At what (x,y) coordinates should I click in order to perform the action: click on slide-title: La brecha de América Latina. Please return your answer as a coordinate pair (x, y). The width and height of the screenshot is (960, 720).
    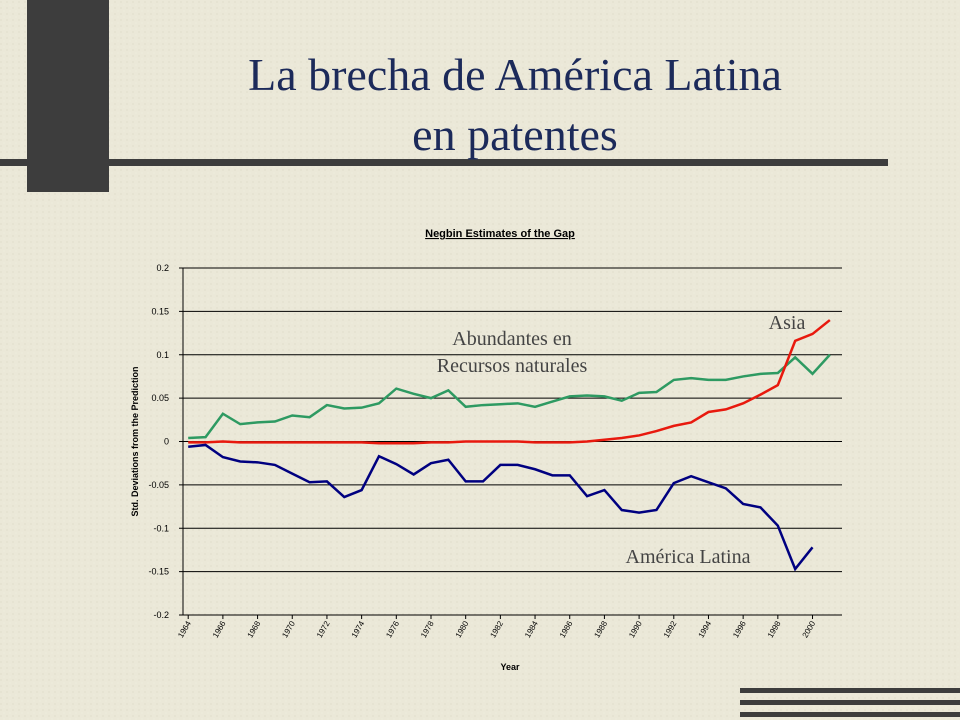
    Looking at the image, I should click on (515, 74).